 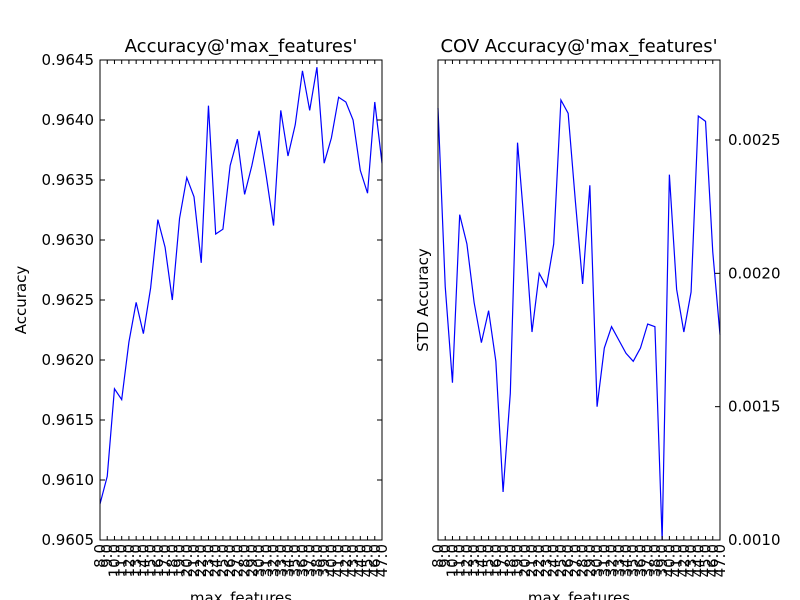 What do you see at coordinates (503, 560) in the screenshot?
I see `right-x-tick-label: 17.0` at bounding box center [503, 560].